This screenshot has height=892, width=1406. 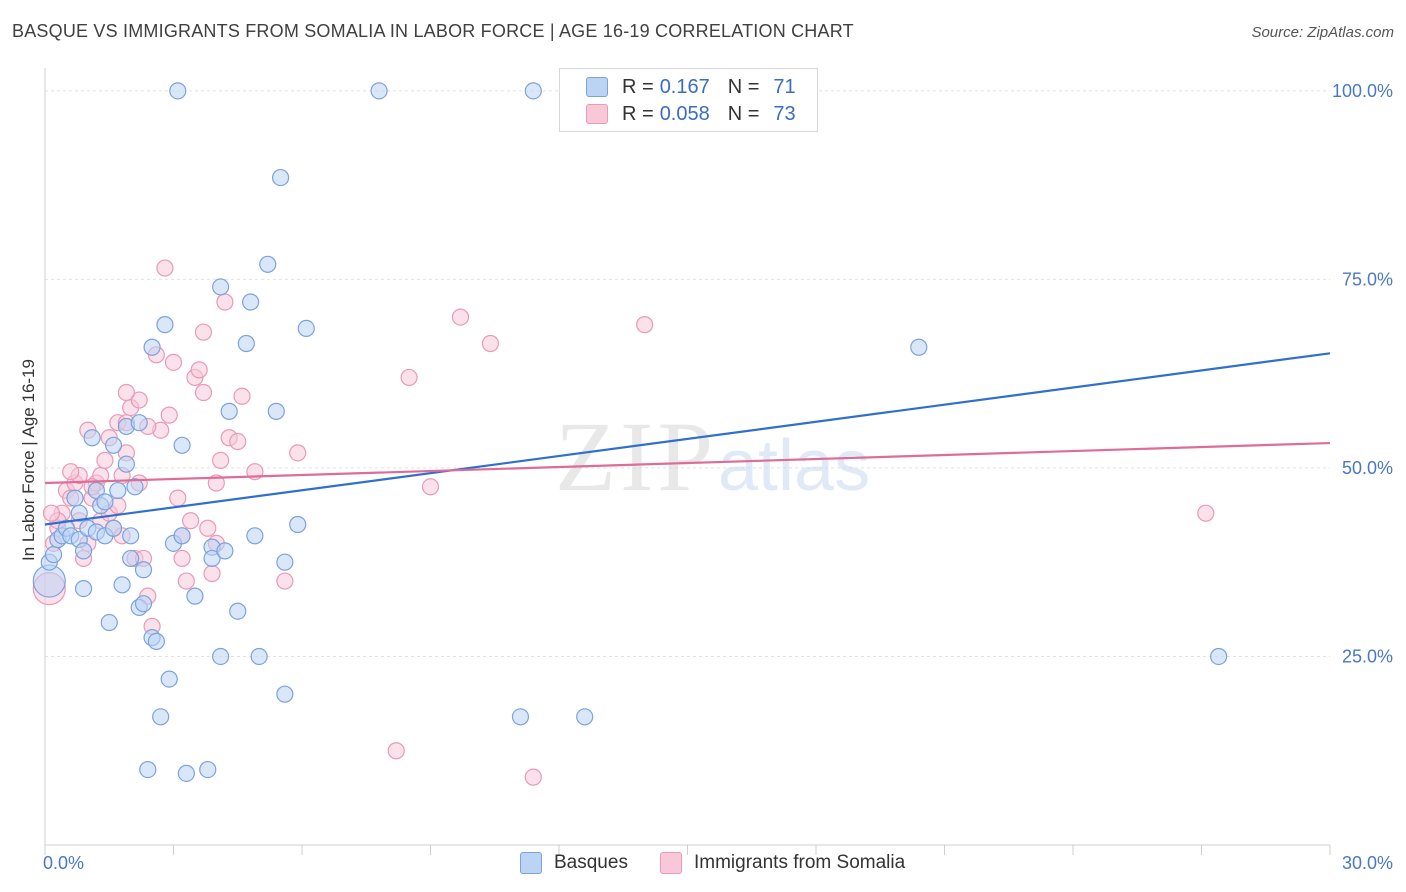 I want to click on watermark-atlas: atlas, so click(x=794, y=466).